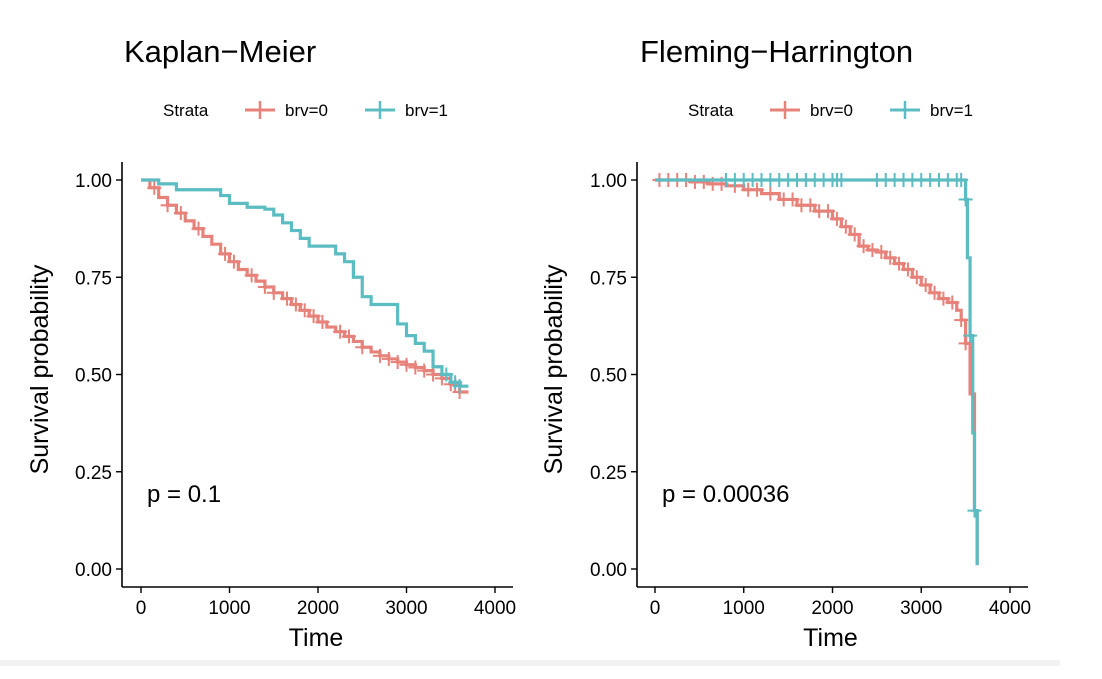 The width and height of the screenshot is (1102, 679). Describe the element at coordinates (725, 494) in the screenshot. I see `p-value-annotation: p = 0.00036` at that location.